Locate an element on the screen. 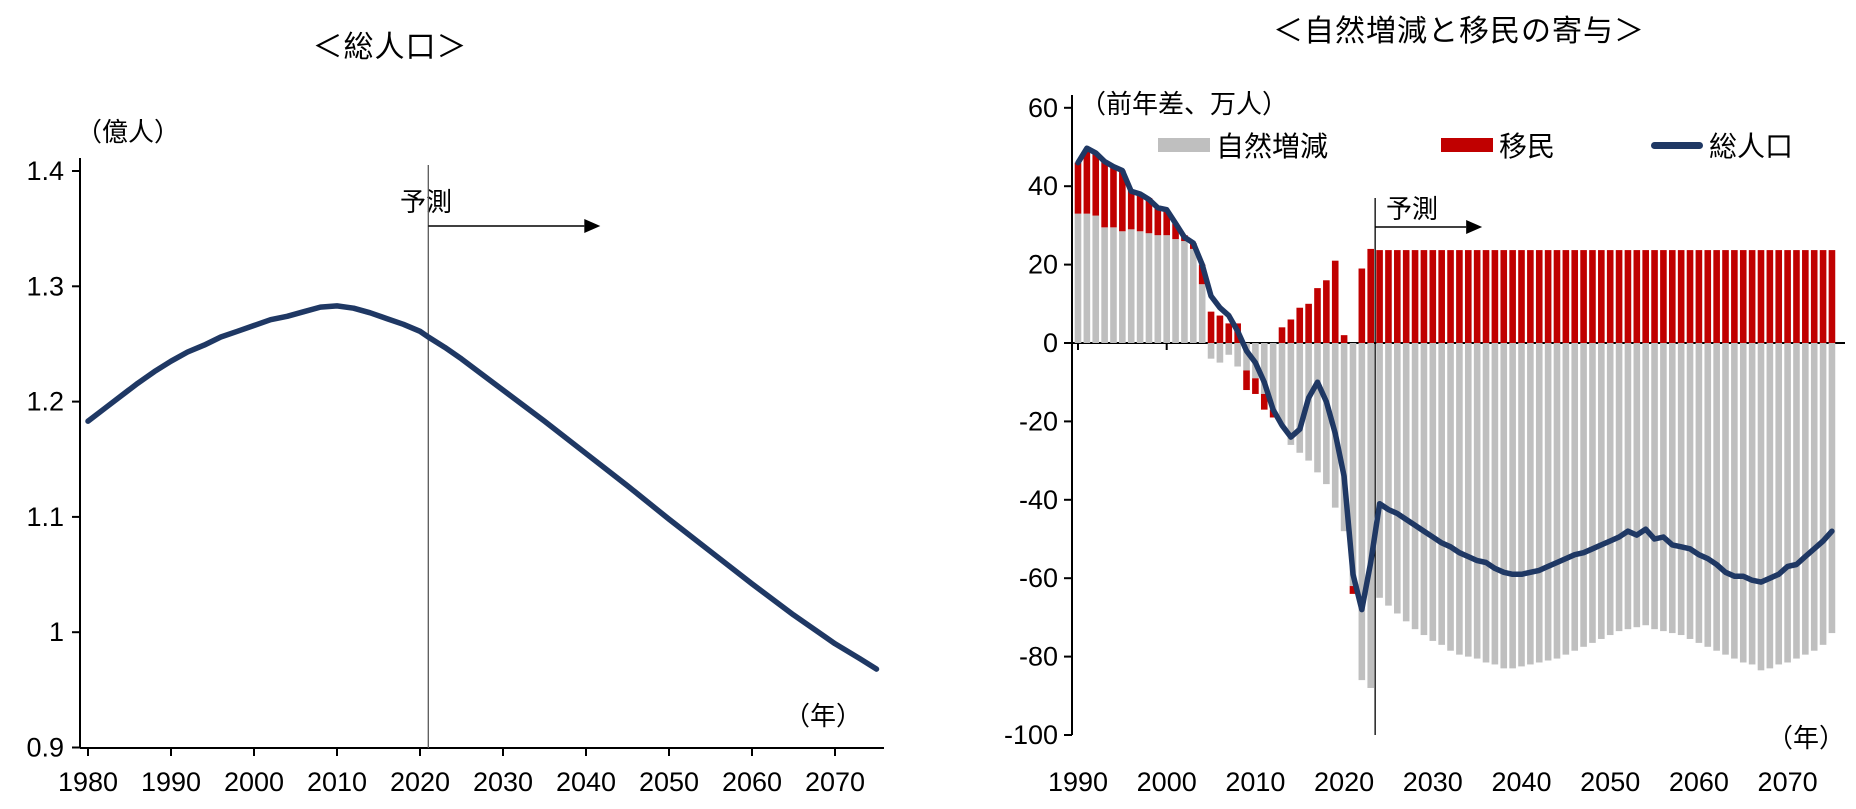  right-x-tick-label: 2070 is located at coordinates (1788, 782).